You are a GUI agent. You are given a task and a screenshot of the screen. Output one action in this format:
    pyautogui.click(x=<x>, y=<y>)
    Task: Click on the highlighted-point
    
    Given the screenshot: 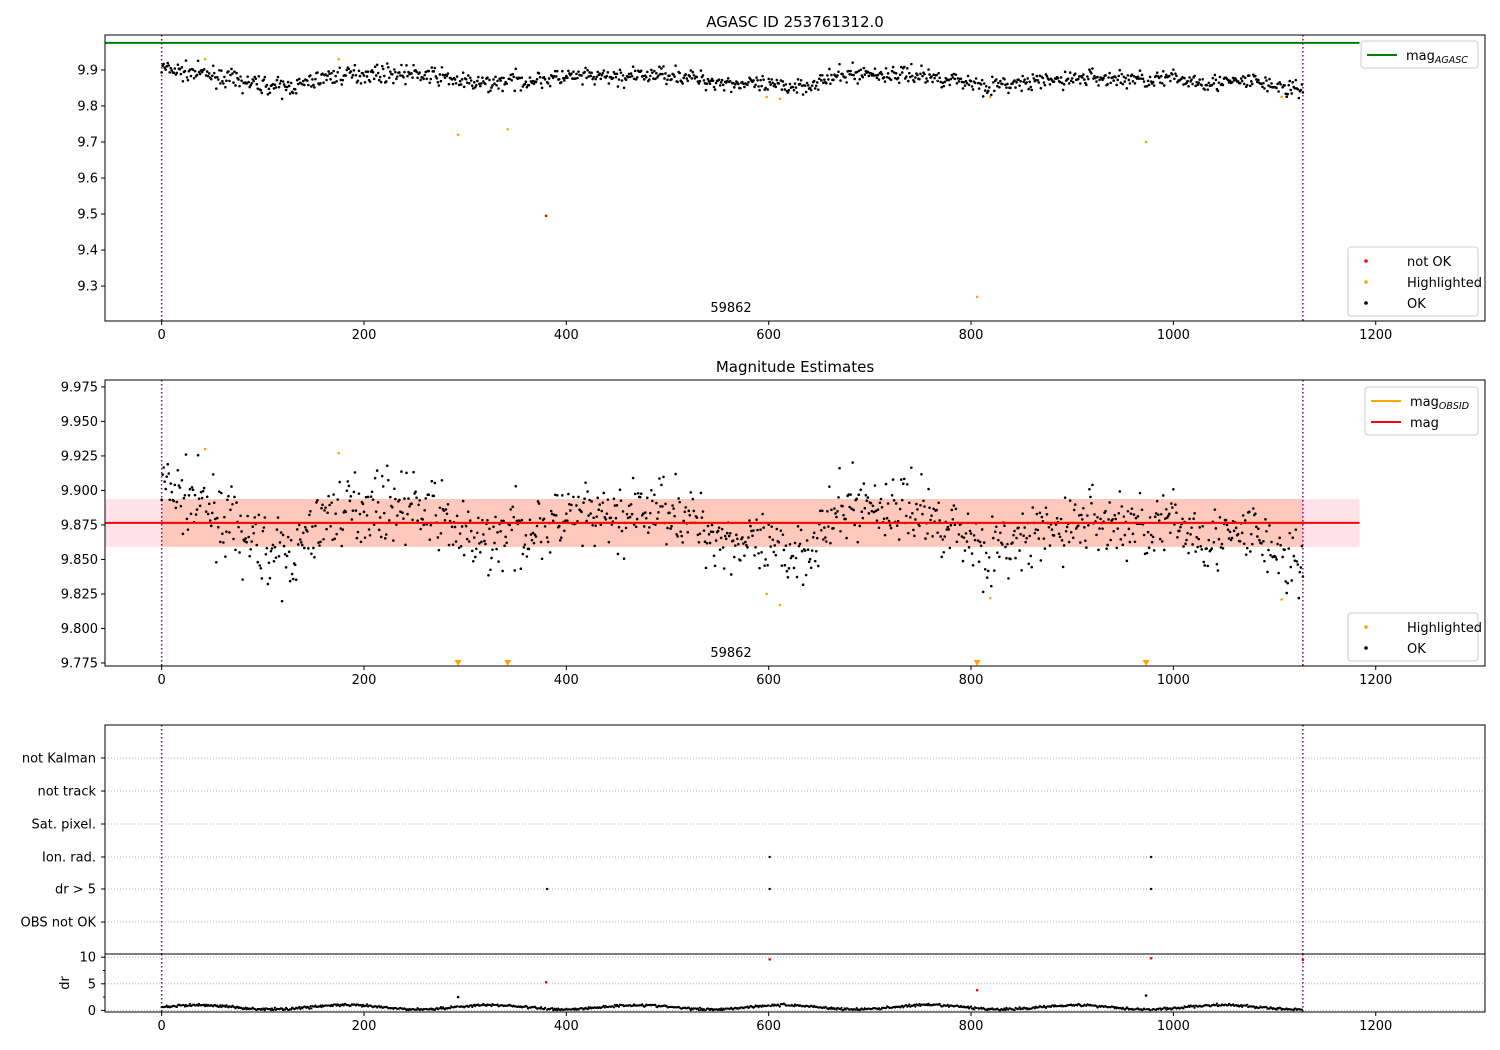 What is the action you would take?
    pyautogui.click(x=339, y=59)
    